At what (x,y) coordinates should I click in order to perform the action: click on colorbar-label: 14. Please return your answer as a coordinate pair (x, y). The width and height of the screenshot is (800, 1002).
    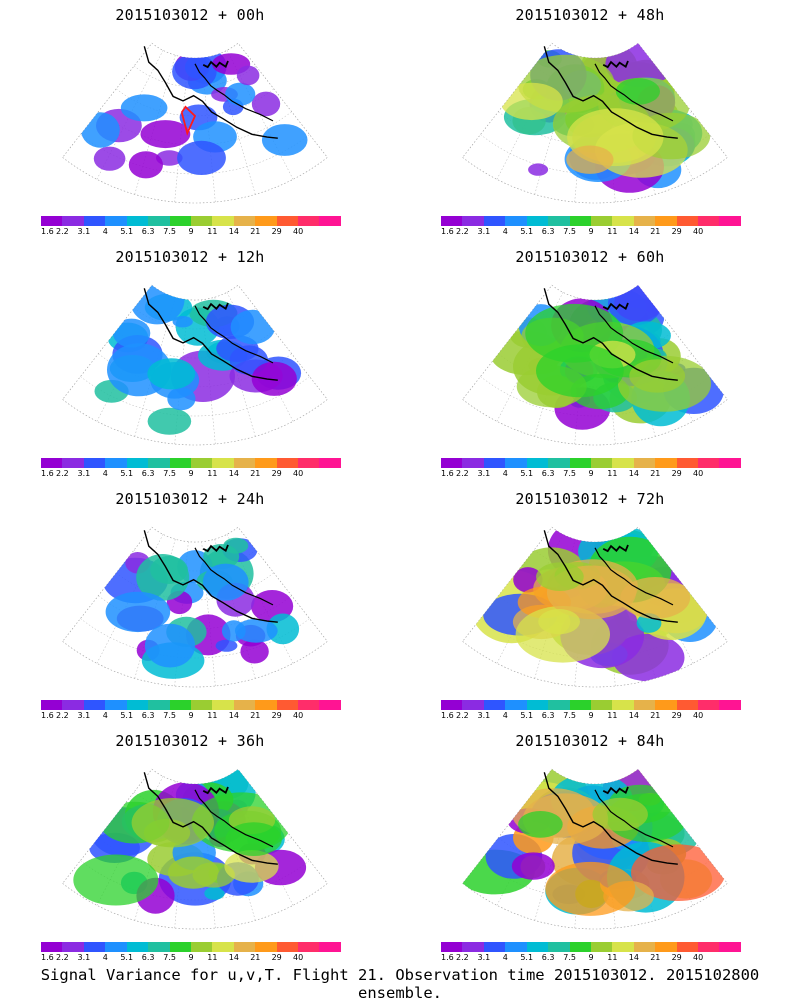
    Looking at the image, I should click on (233, 231).